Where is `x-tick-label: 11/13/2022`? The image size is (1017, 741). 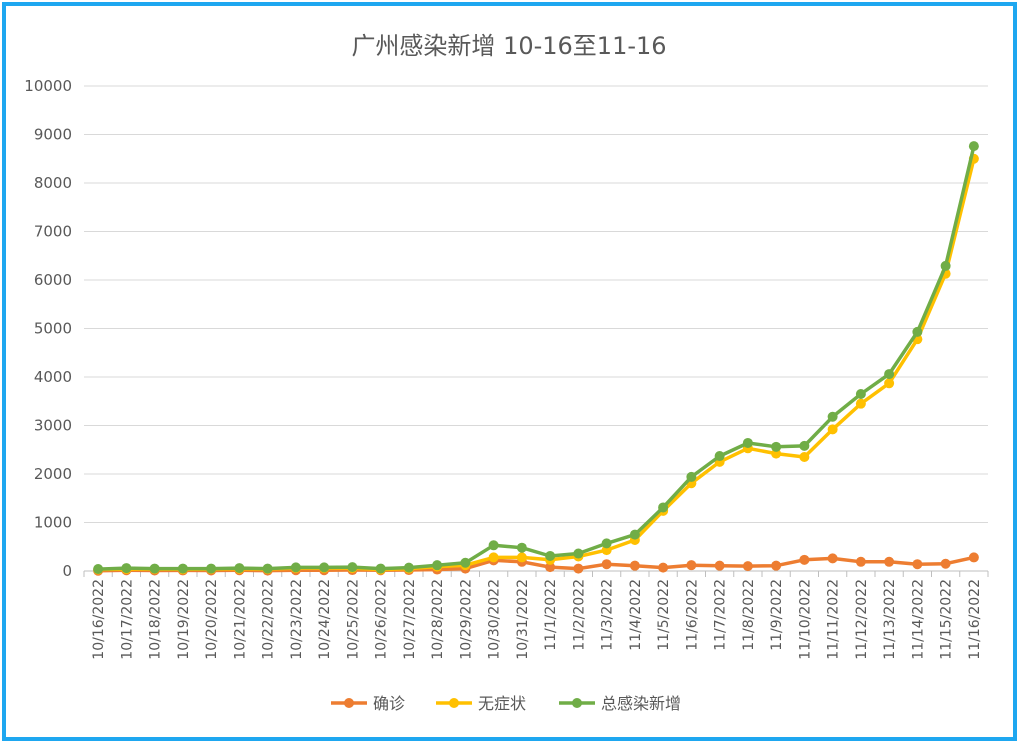
x-tick-label: 11/13/2022 is located at coordinates (890, 619).